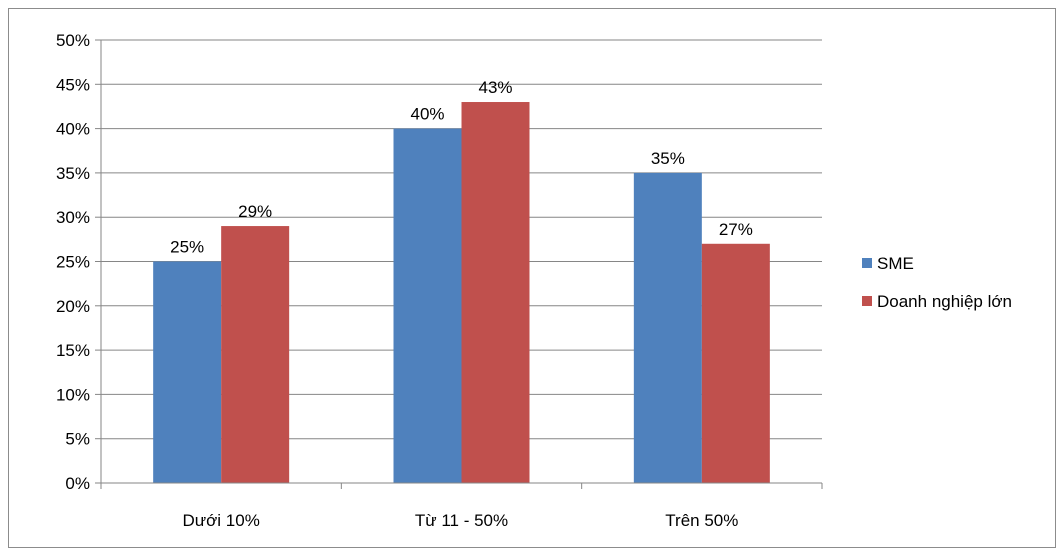  Describe the element at coordinates (255, 211) in the screenshot. I see `data-label: 29%` at that location.